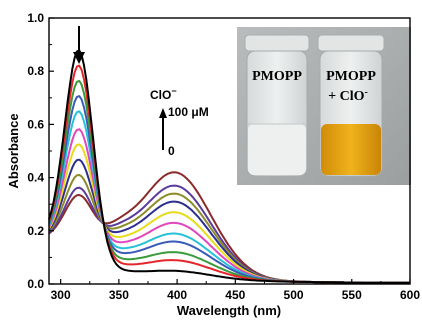  I want to click on upper-concentration: 100 μM, so click(188, 112).